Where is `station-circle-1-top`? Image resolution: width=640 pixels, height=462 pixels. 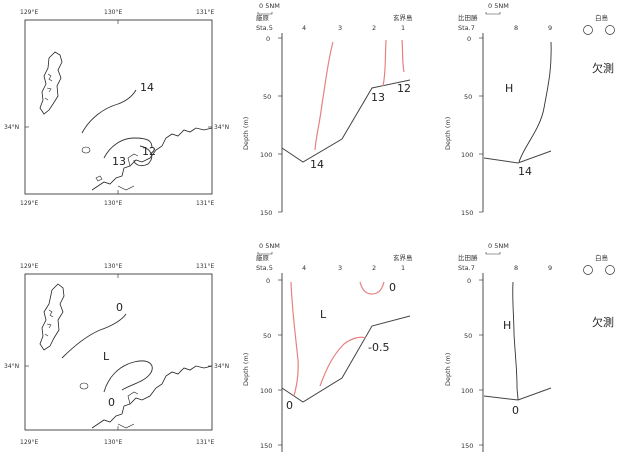 station-circle-1-top is located at coordinates (588, 30).